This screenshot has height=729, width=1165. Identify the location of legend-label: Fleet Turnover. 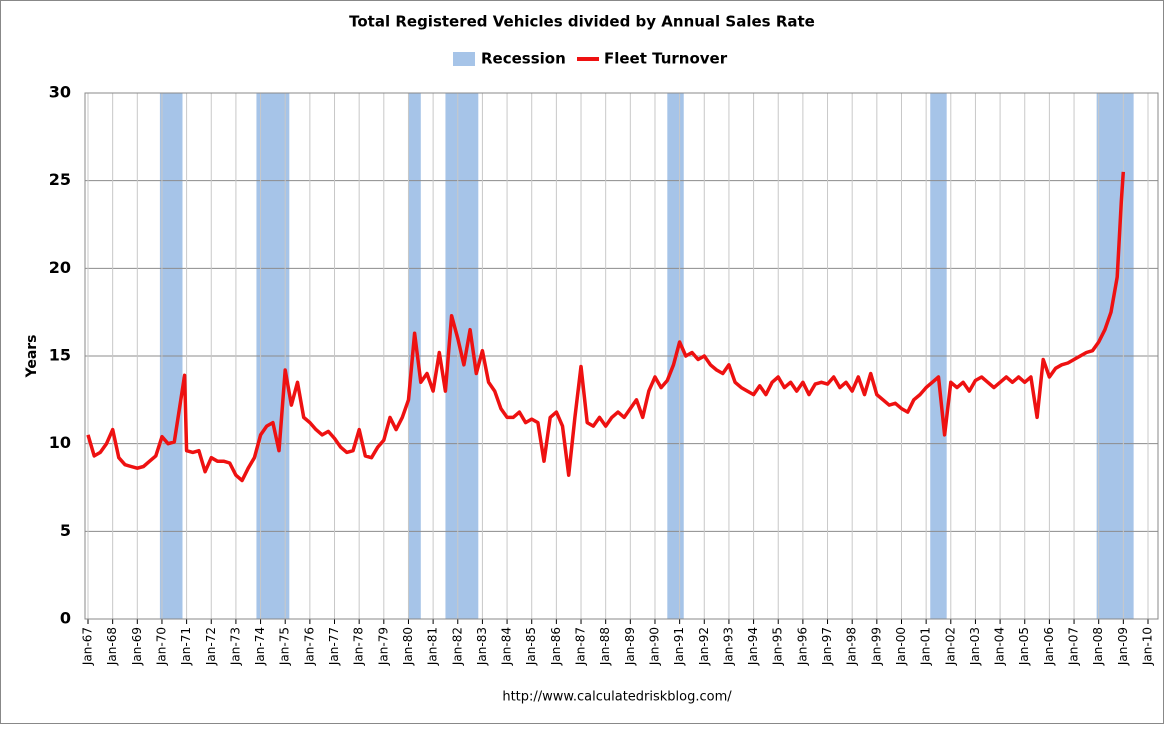
(666, 59).